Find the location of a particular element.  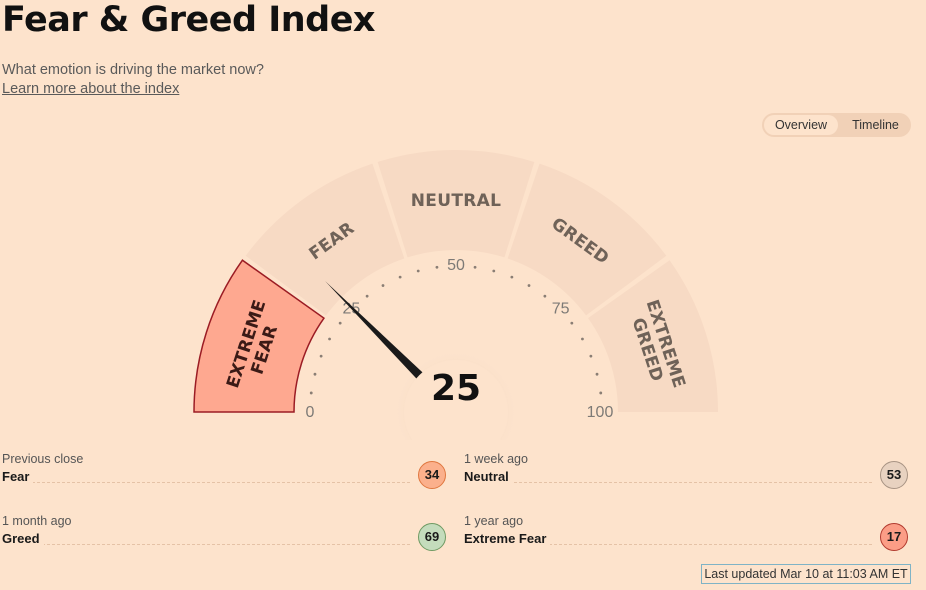

stat-period: 1 week ago is located at coordinates (496, 459).